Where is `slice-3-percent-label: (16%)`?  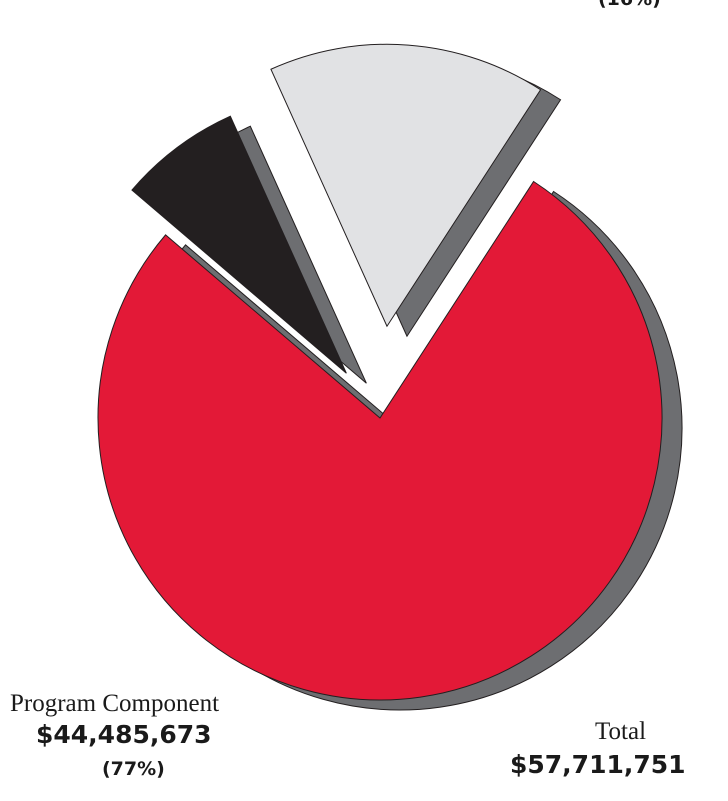 slice-3-percent-label: (16%) is located at coordinates (629, 5).